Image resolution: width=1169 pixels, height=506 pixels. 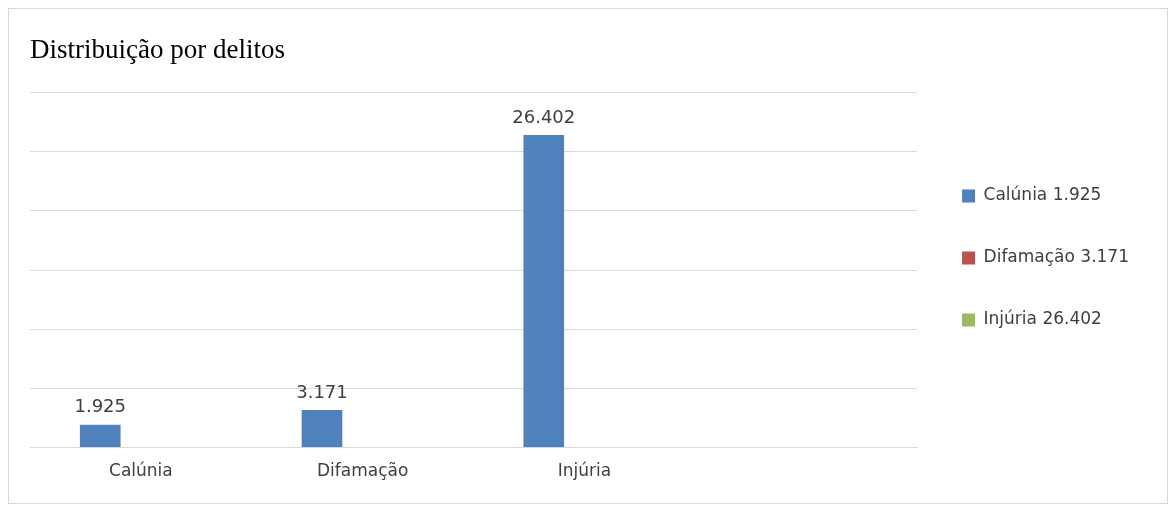 I want to click on chart-title: Distribuição por delitos, so click(x=157, y=49).